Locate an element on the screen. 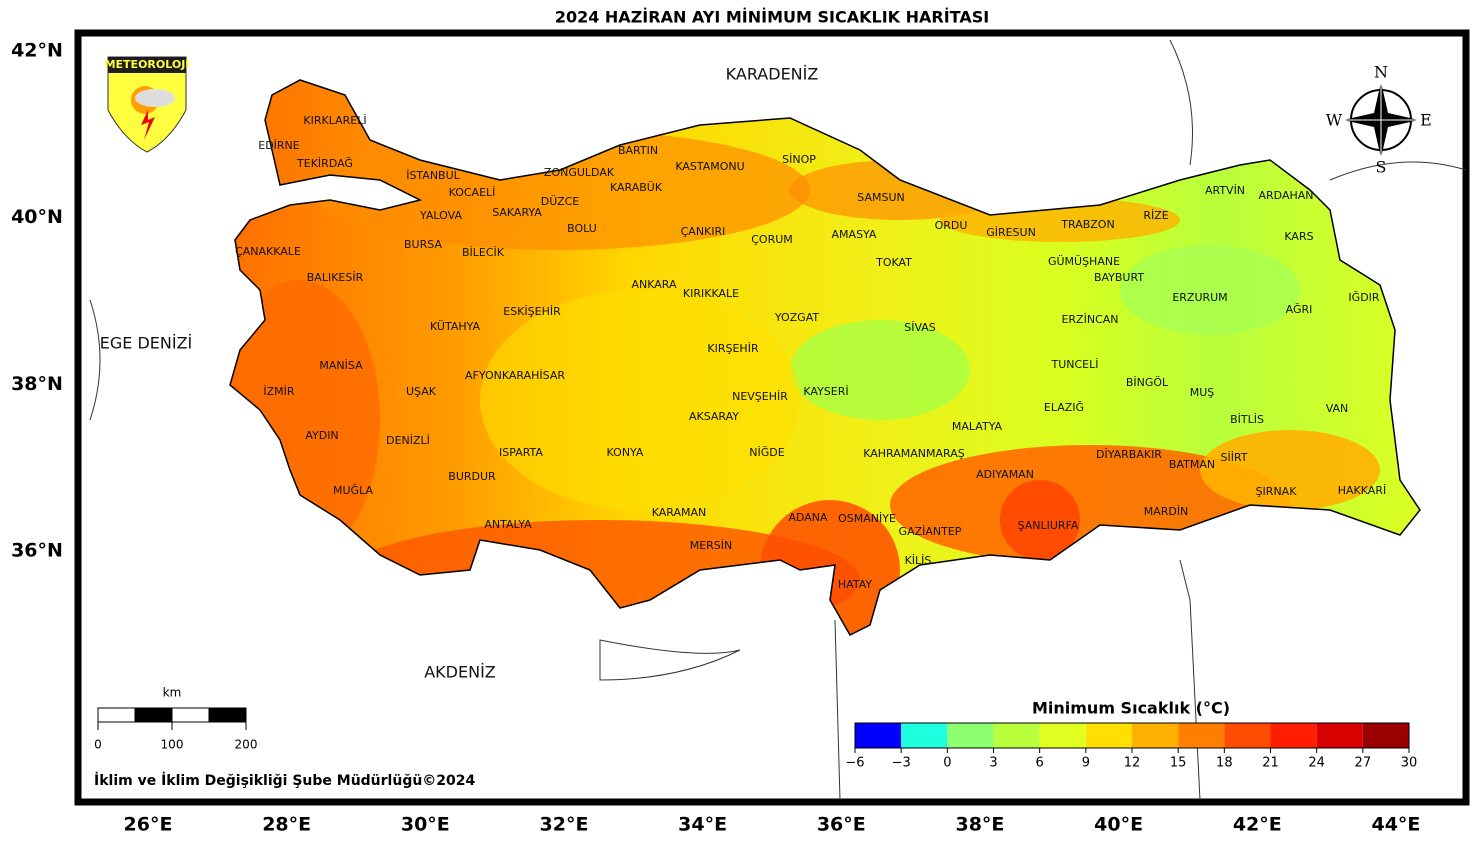 Image resolution: width=1474 pixels, height=845 pixels. province-label: TEKİRDAĞ is located at coordinates (324, 163).